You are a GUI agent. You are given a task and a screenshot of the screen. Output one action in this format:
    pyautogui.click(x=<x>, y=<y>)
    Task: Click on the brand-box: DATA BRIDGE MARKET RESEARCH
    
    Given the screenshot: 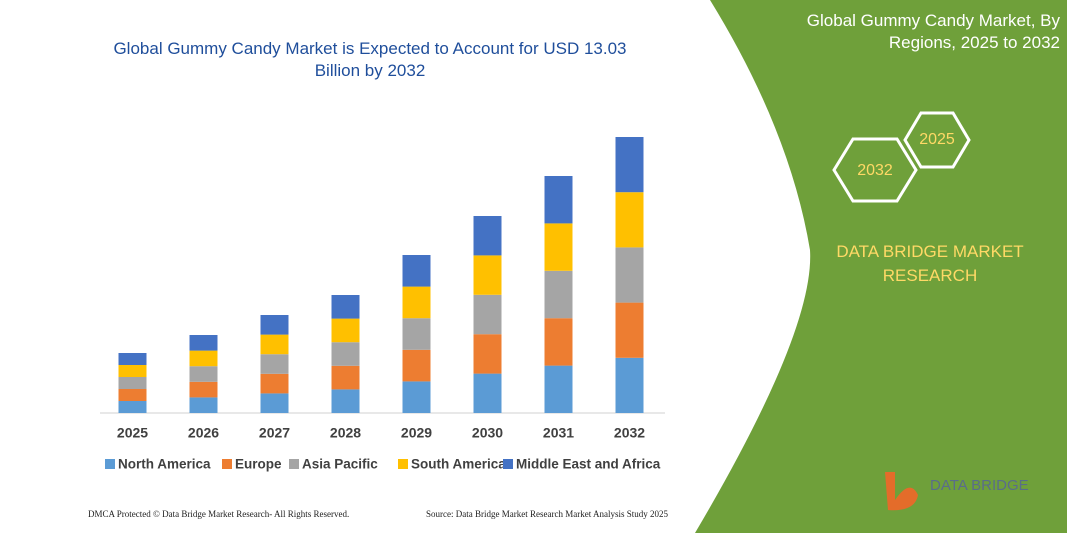 What is the action you would take?
    pyautogui.click(x=930, y=263)
    